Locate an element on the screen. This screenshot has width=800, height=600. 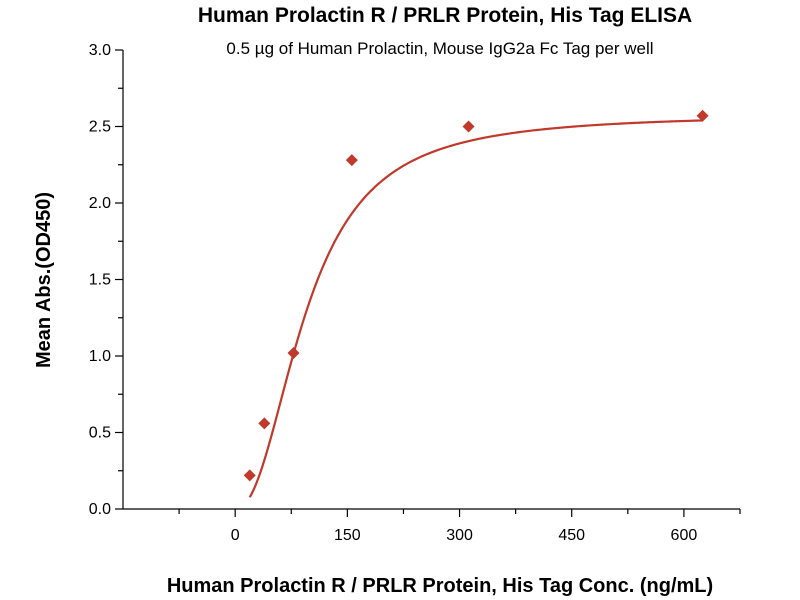
y-tick-label: 1.5 is located at coordinates (100, 280).